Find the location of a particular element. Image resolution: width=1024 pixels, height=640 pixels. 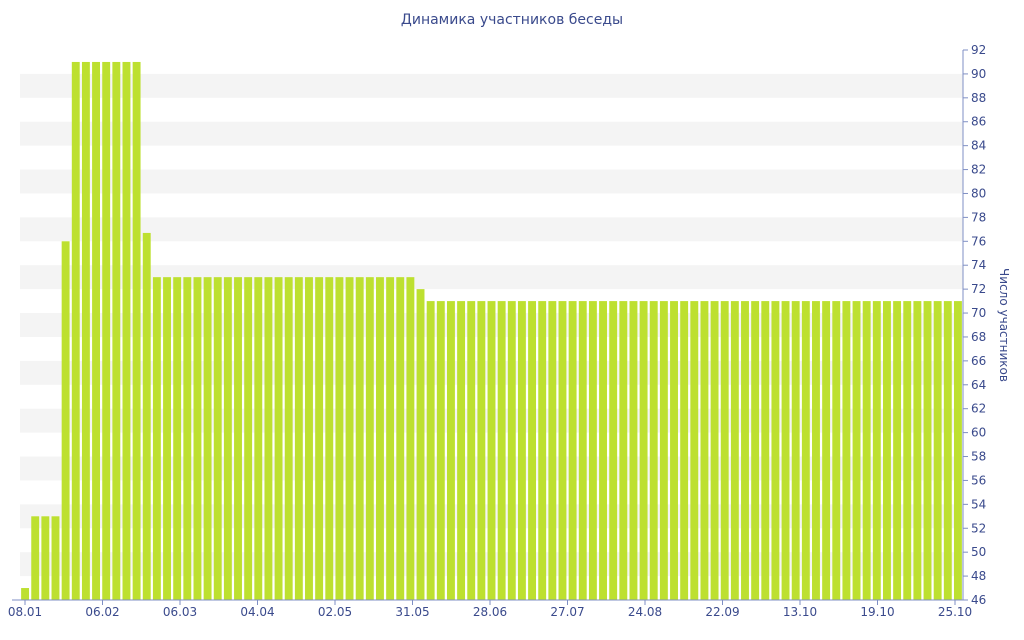

y-tick-label: 72 is located at coordinates (978, 289).